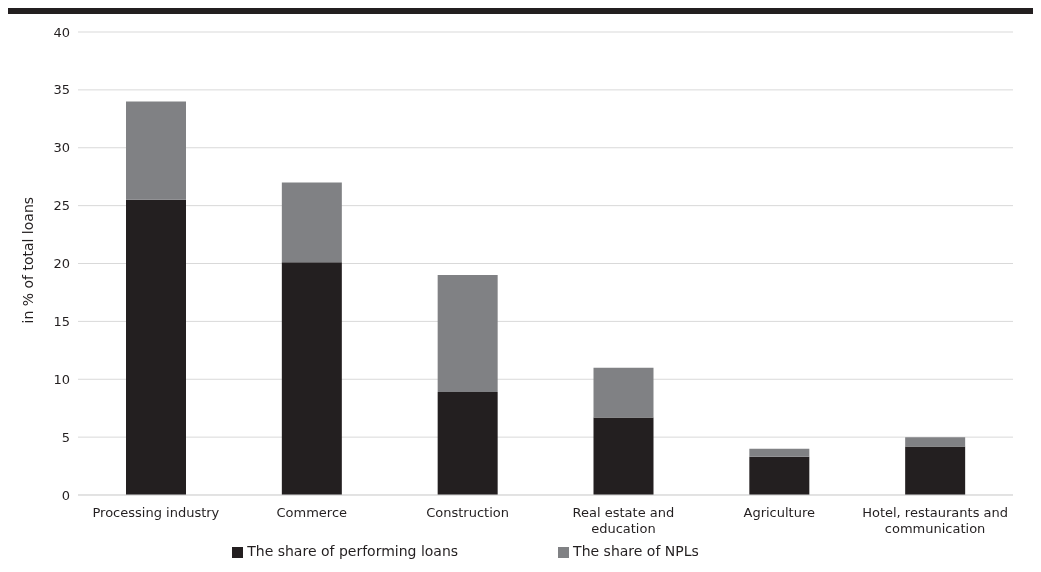  I want to click on y-tick-label: 10, so click(61, 379).